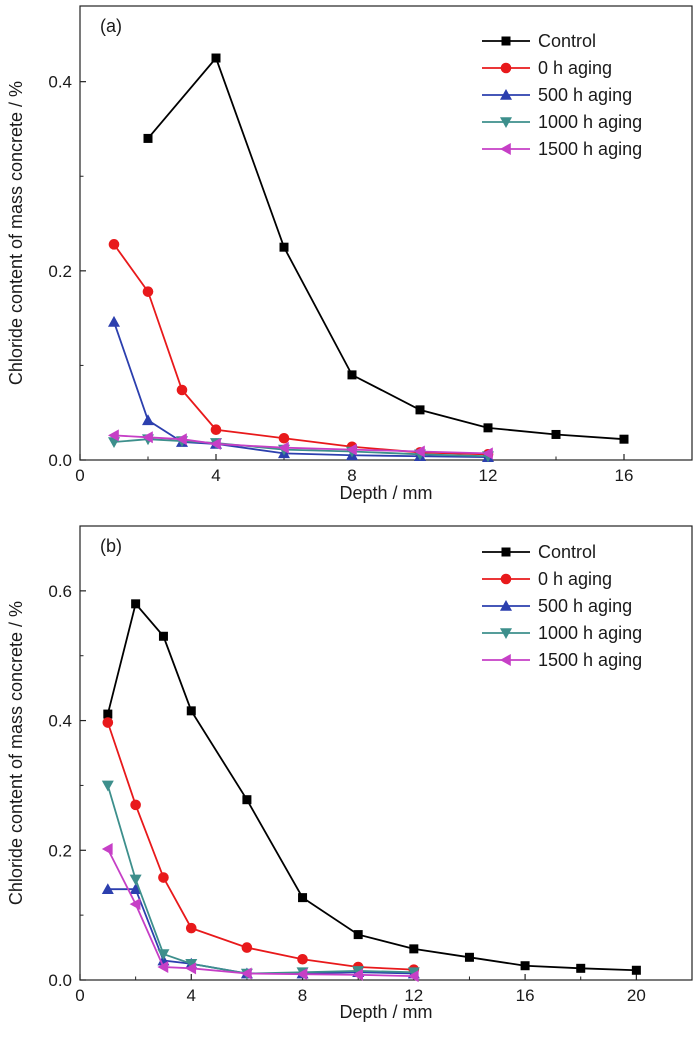 This screenshot has width=700, height=1037. I want to click on x-tick-label: 0, so click(79, 475).